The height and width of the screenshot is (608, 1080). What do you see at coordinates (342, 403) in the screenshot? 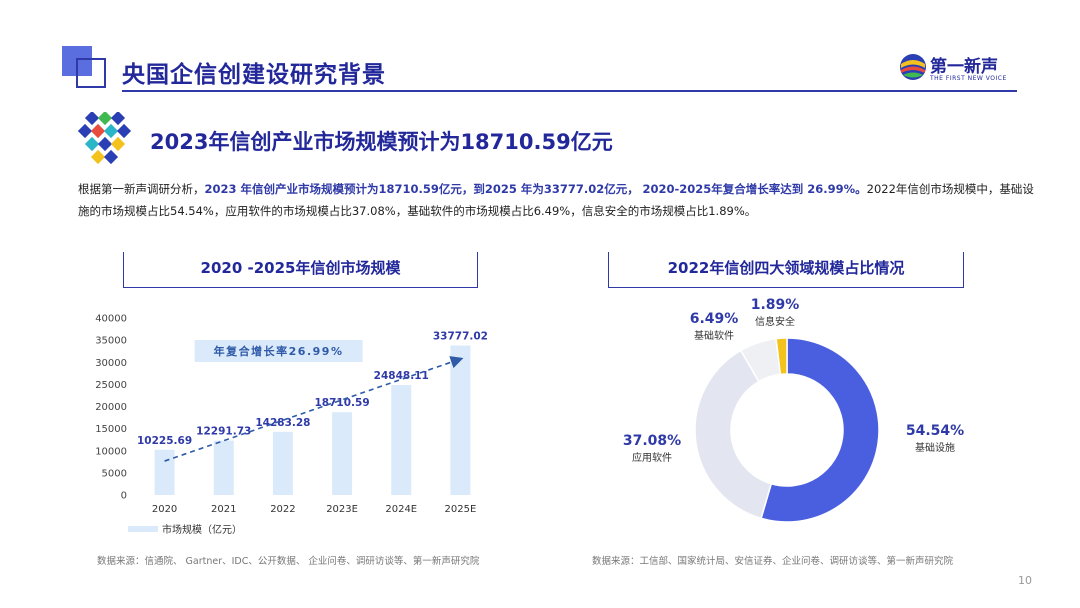
I see `bar-data-label: 18710.59` at bounding box center [342, 403].